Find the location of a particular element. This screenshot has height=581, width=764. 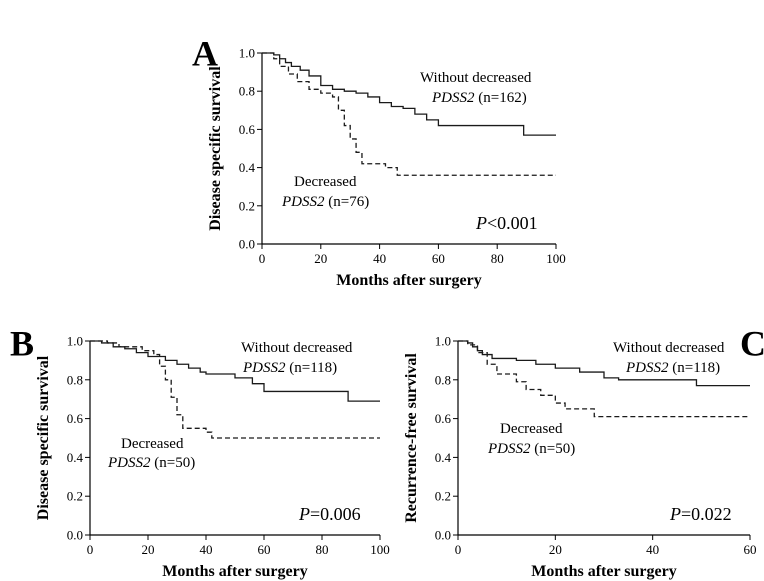

panel-letter: B is located at coordinates (22, 344).